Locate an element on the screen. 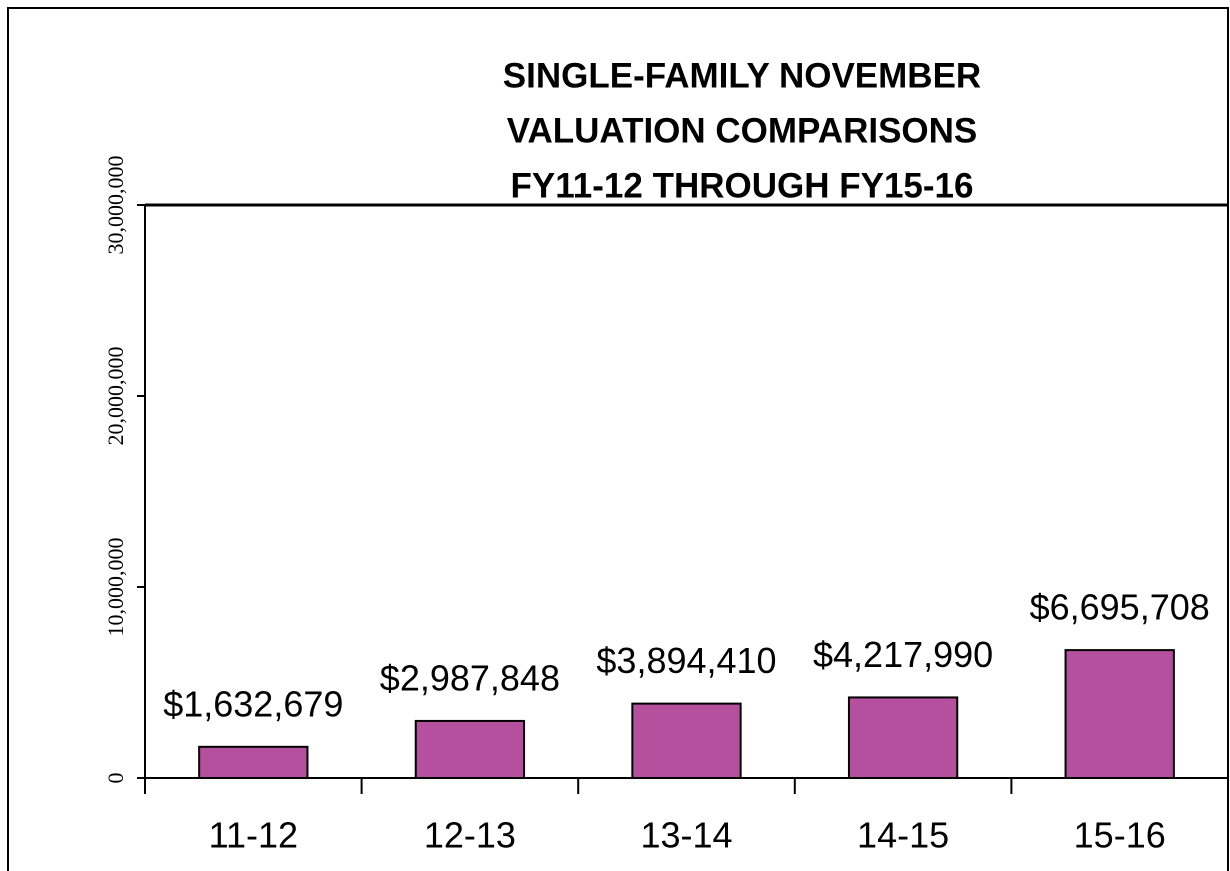 The width and height of the screenshot is (1230, 871). y-tick-label: 10,000,000 is located at coordinates (115, 587).